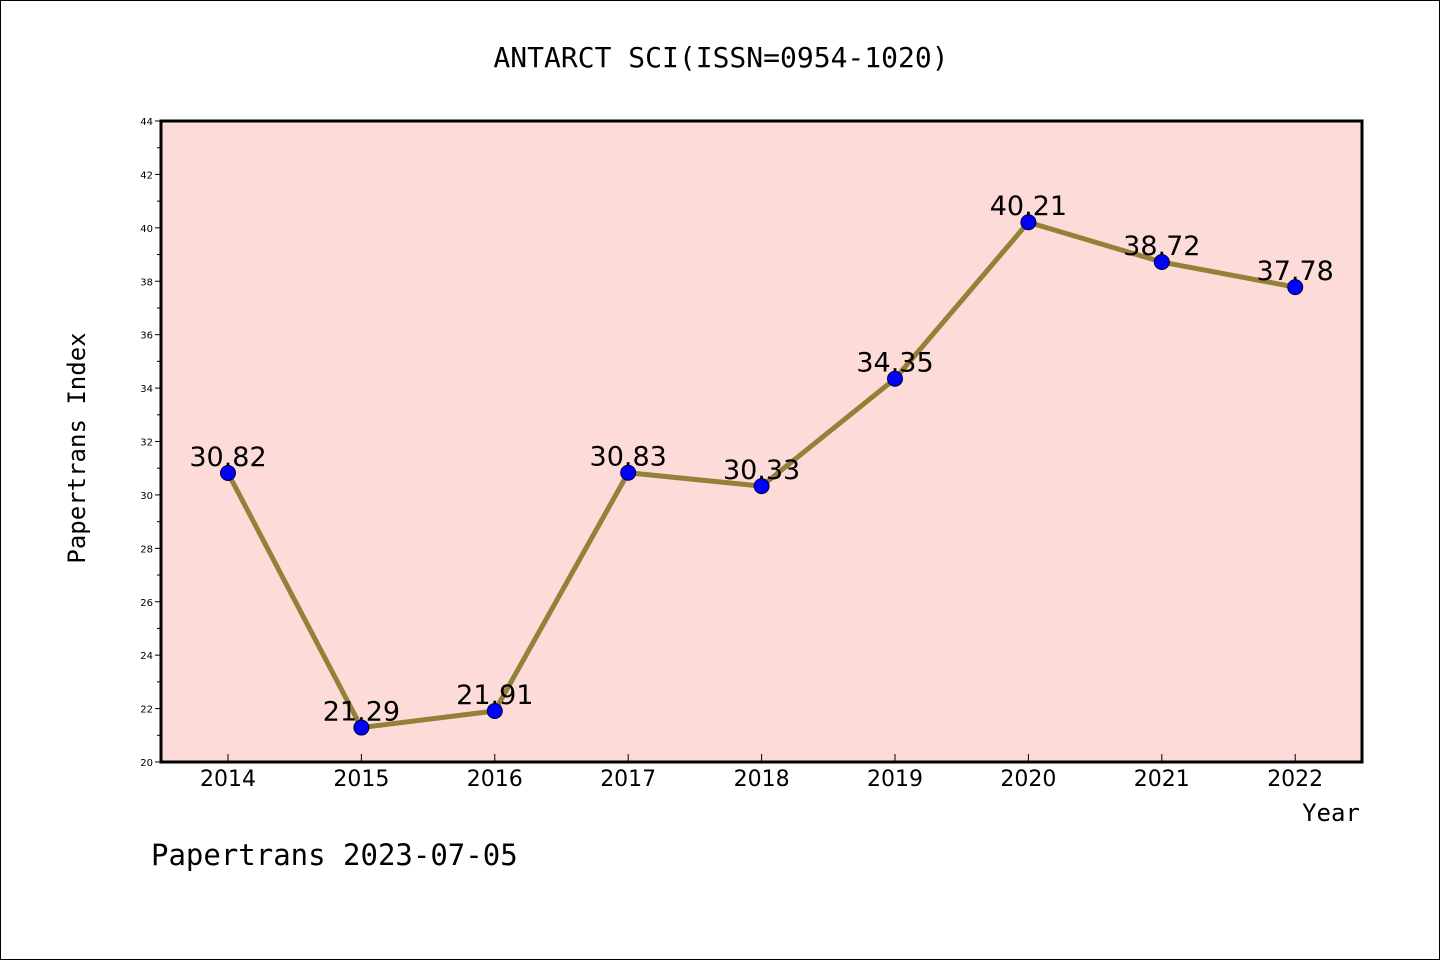  What do you see at coordinates (146, 763) in the screenshot?
I see `y-tick-label: 20` at bounding box center [146, 763].